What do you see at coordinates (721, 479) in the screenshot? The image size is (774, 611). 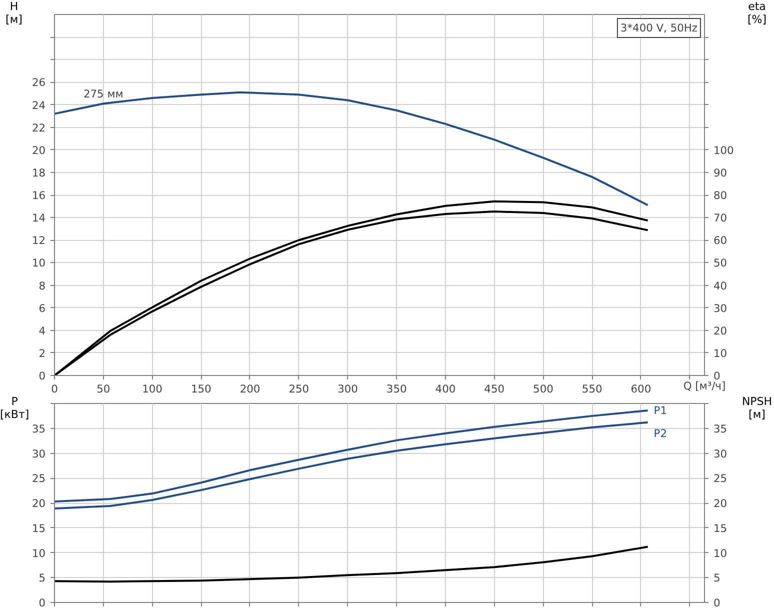 I see `y2-tick-label: 25` at bounding box center [721, 479].